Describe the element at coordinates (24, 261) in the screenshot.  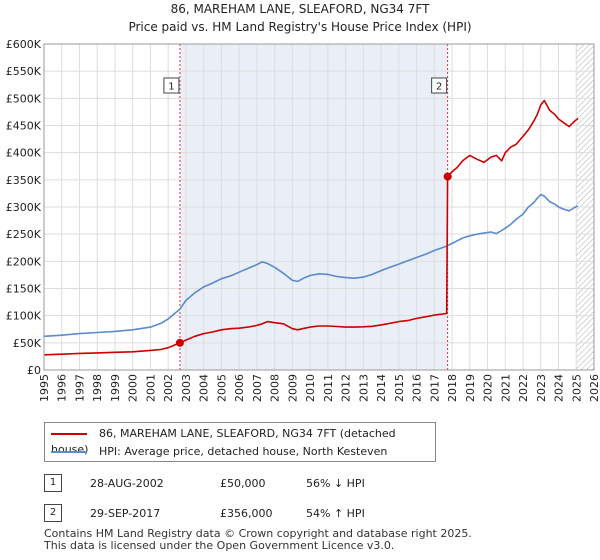
I see `y-tick-label: £200K` at that location.